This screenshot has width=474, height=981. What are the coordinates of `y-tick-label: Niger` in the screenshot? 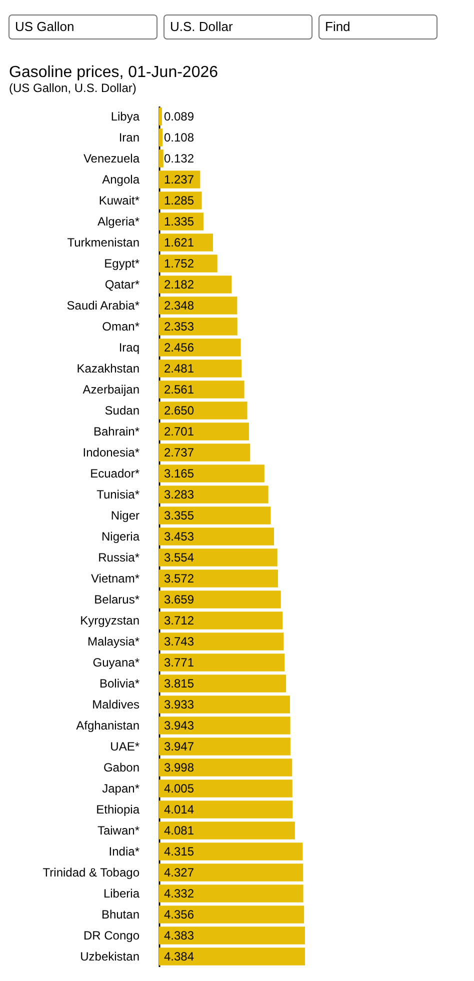 It's located at (125, 515).